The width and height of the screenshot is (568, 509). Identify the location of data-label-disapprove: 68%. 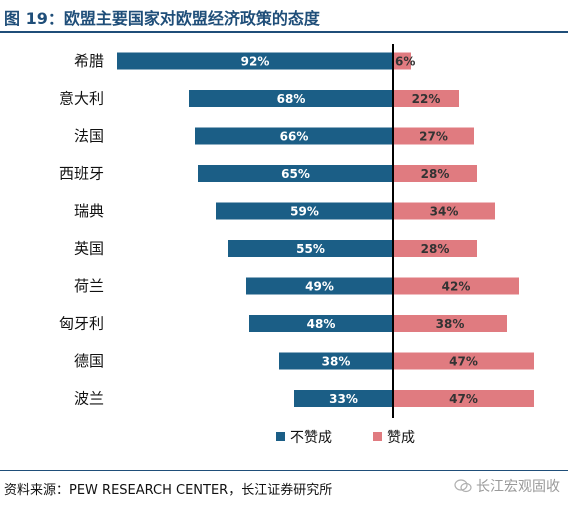
(291, 99).